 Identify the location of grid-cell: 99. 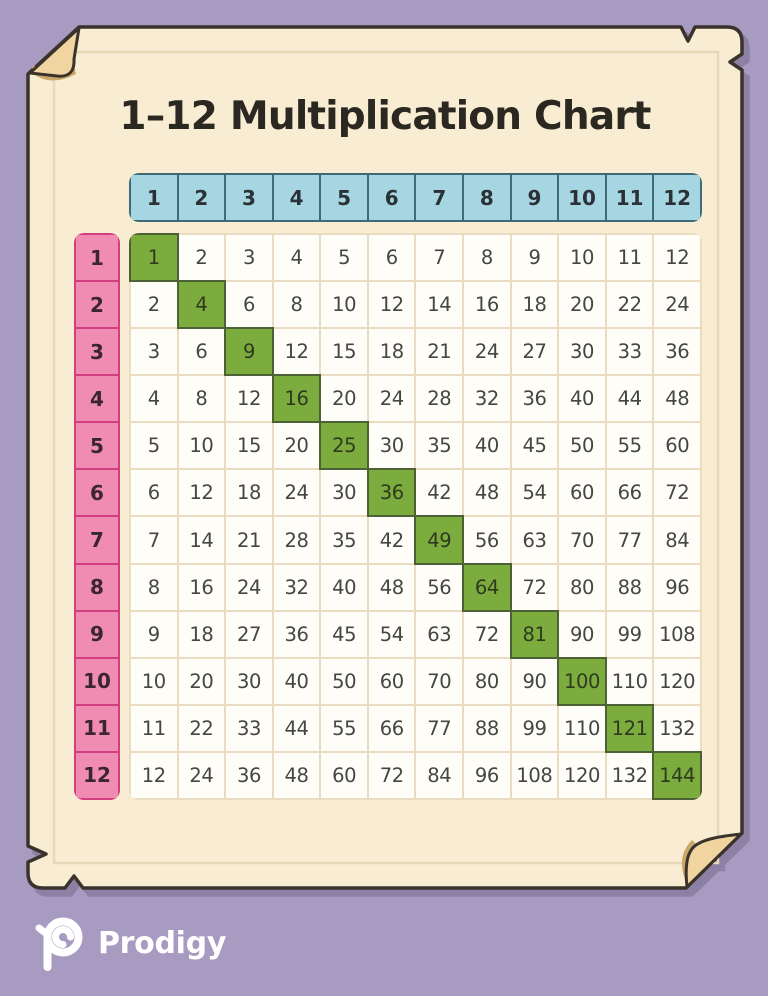
(629, 634).